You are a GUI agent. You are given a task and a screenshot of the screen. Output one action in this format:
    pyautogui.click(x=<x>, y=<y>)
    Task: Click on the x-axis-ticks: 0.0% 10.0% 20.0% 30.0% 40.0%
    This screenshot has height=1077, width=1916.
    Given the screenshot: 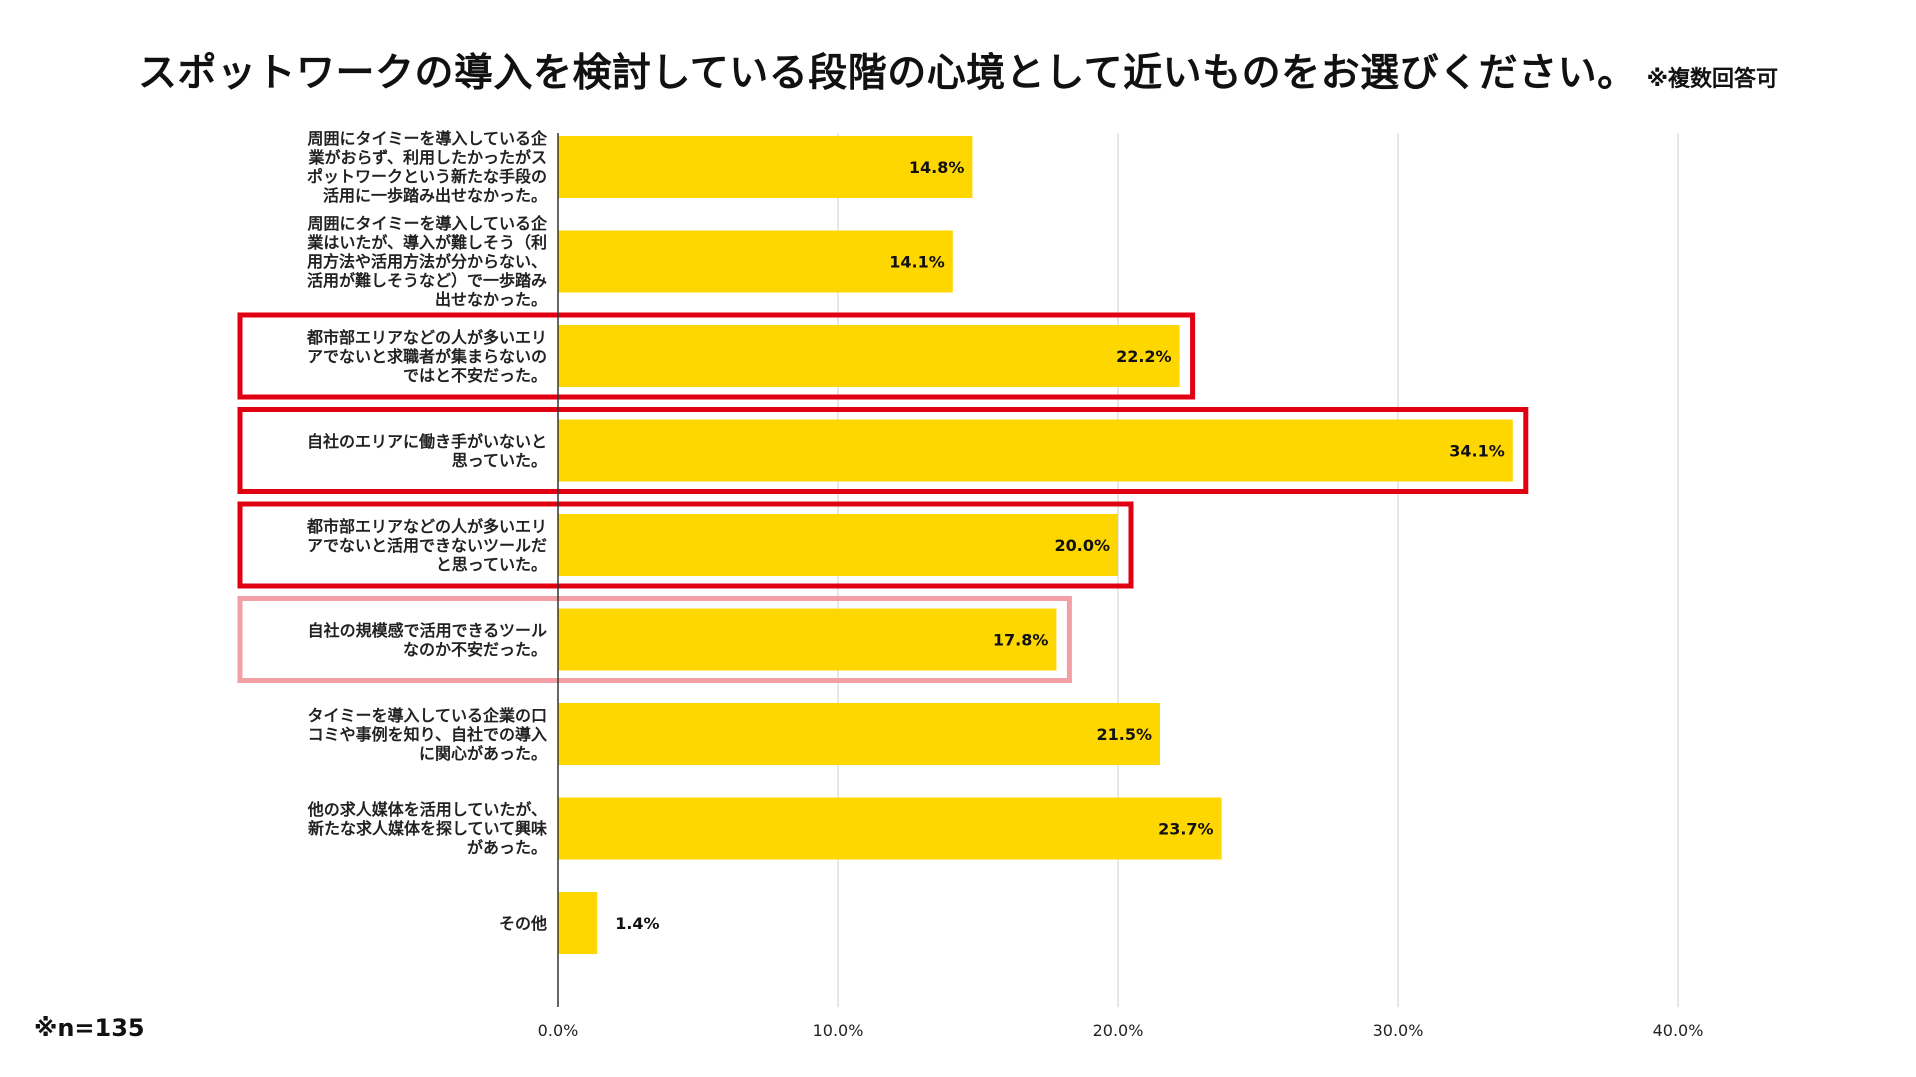 What is the action you would take?
    pyautogui.click(x=1121, y=1030)
    